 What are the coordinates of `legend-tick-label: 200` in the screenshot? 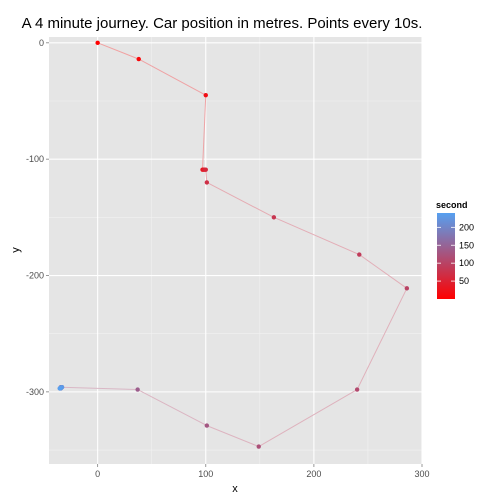 It's located at (466, 227).